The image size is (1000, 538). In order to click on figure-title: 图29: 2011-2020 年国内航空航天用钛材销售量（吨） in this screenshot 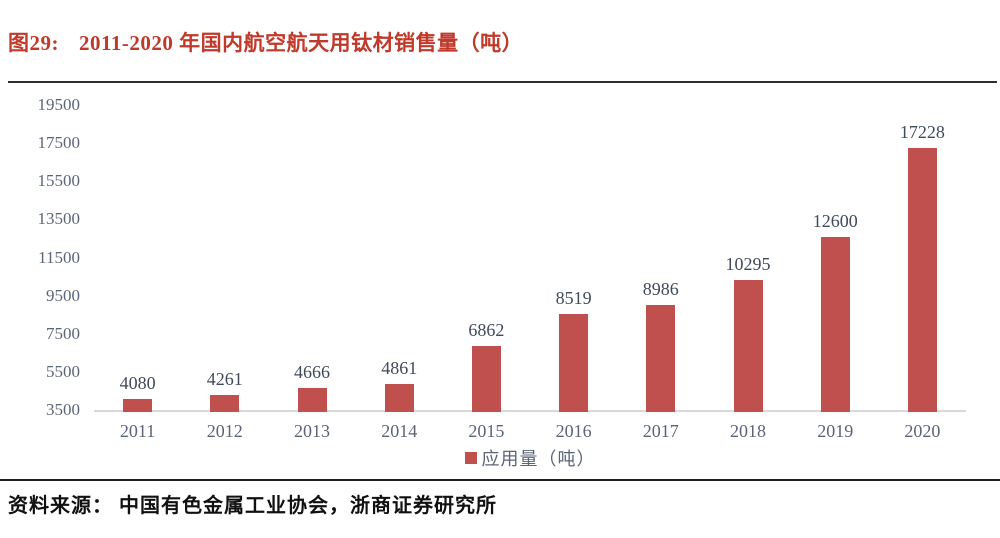, I will do `click(265, 42)`.